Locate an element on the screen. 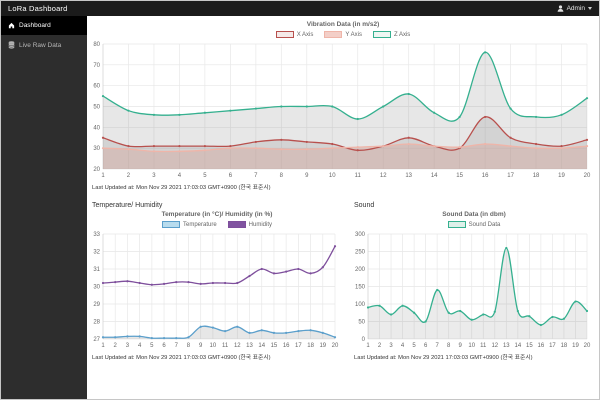 The width and height of the screenshot is (600, 400). user-menu: Admin is located at coordinates (574, 8).